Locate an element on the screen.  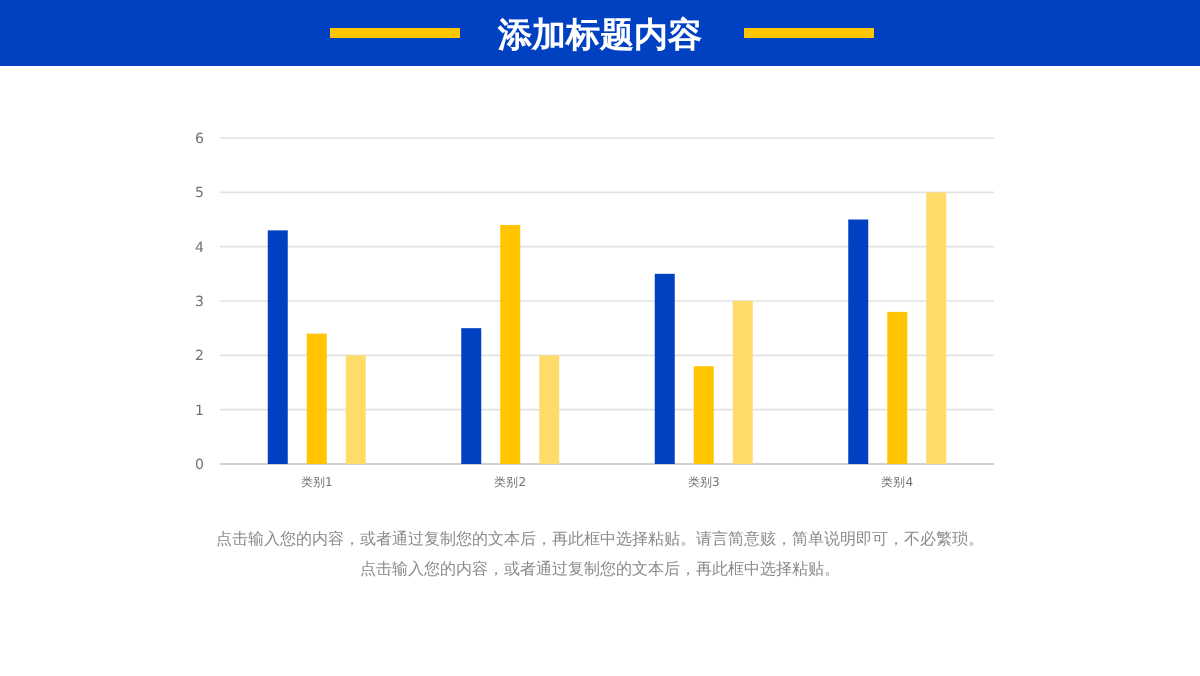
text: 点击输入您的内容，或者通过复制您的文本后，再此框中选择粘贴。 is located at coordinates (600, 569).